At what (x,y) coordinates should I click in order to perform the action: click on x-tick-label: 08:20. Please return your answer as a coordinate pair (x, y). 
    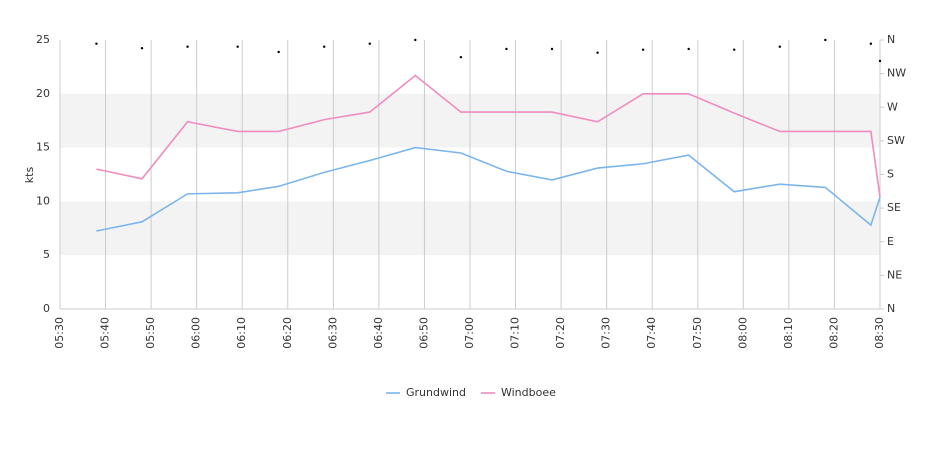
    Looking at the image, I should click on (833, 333).